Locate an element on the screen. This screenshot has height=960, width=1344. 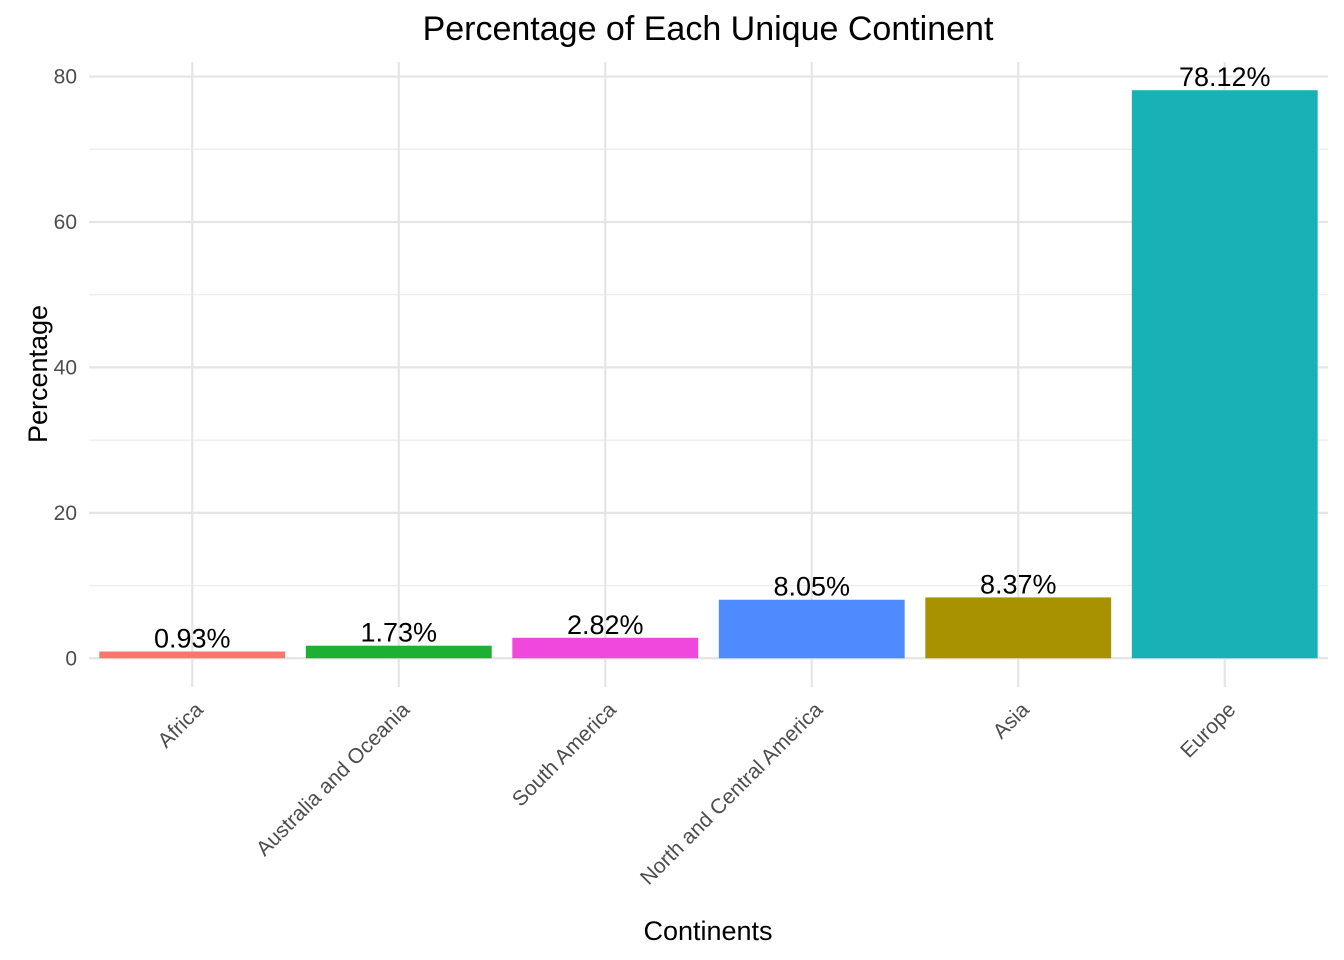
y-axis-title: Percentage is located at coordinates (38, 374).